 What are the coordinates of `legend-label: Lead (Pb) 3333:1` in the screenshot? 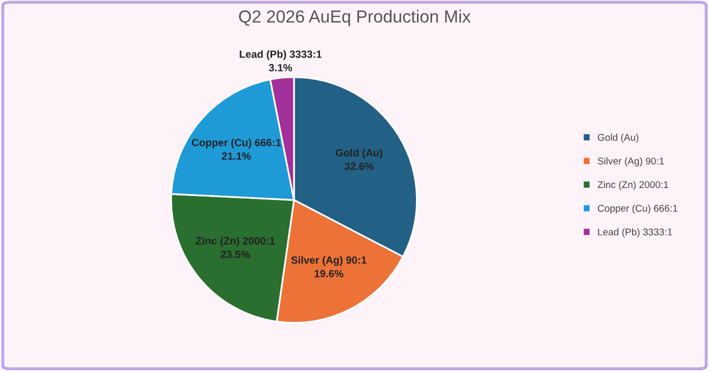 It's located at (635, 233).